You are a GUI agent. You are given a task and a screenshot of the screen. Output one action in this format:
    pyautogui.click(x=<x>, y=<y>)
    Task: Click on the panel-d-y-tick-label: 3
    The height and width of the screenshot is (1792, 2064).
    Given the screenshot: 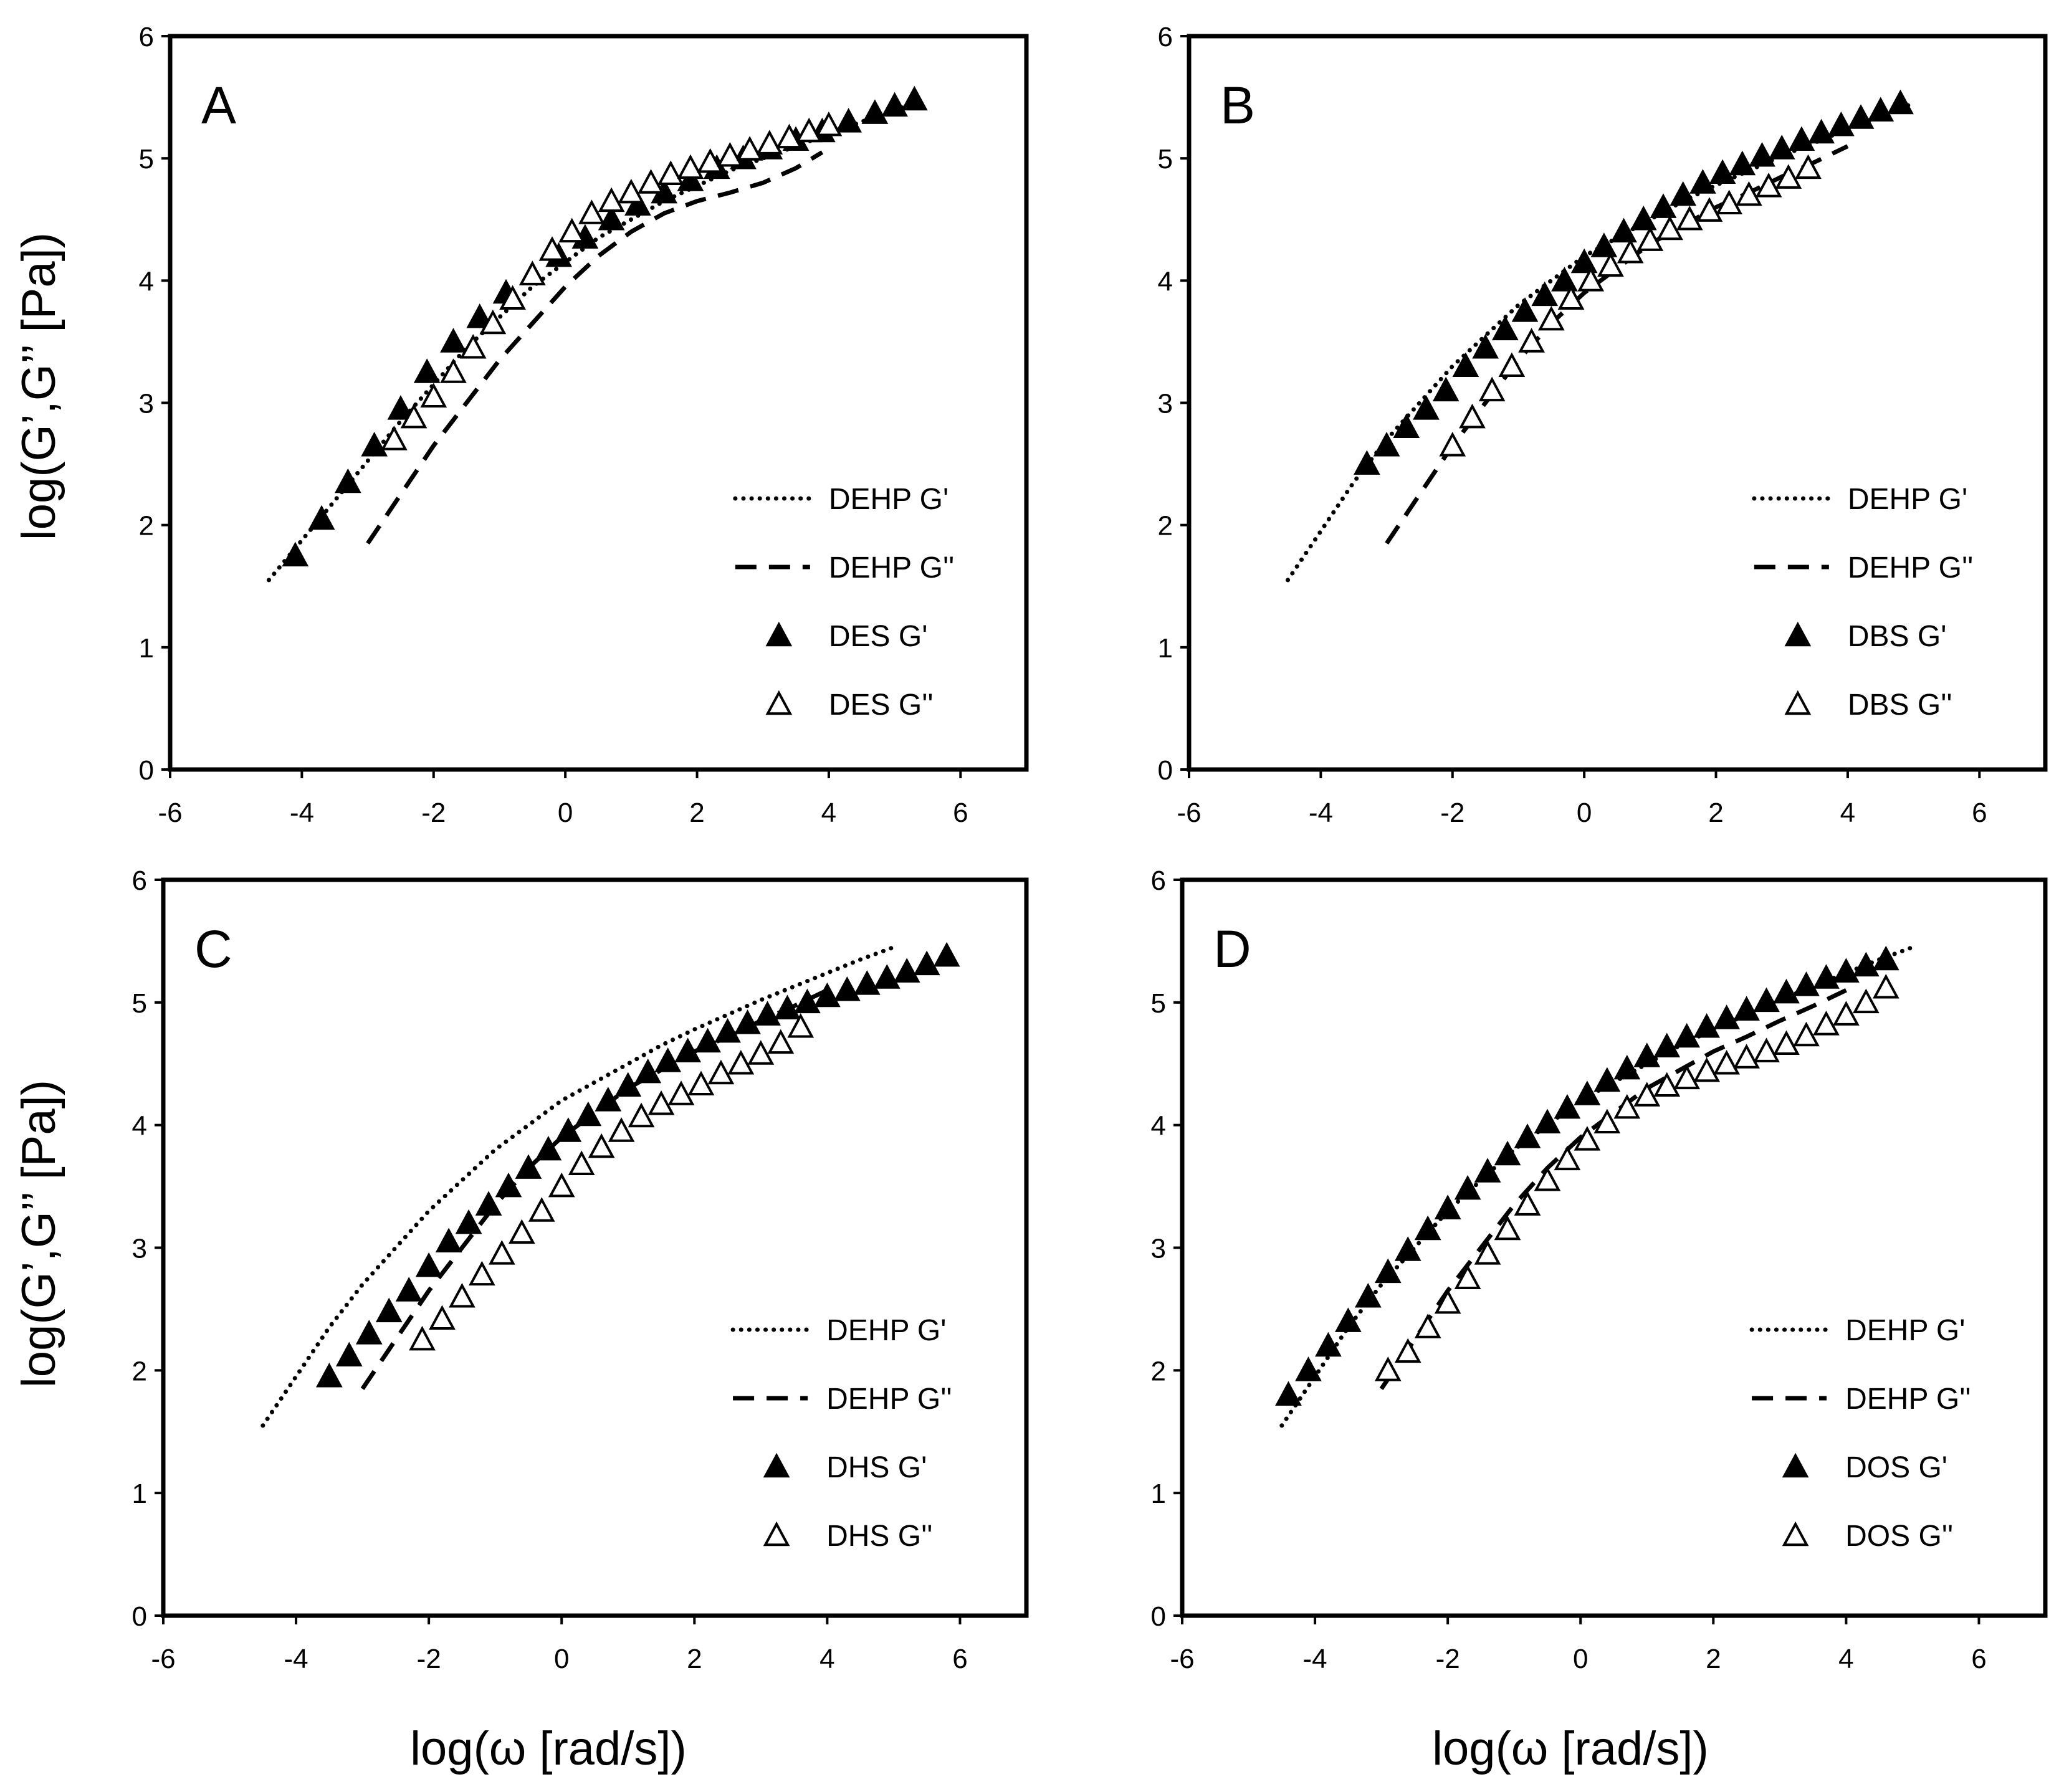 What is the action you would take?
    pyautogui.click(x=1158, y=1249)
    